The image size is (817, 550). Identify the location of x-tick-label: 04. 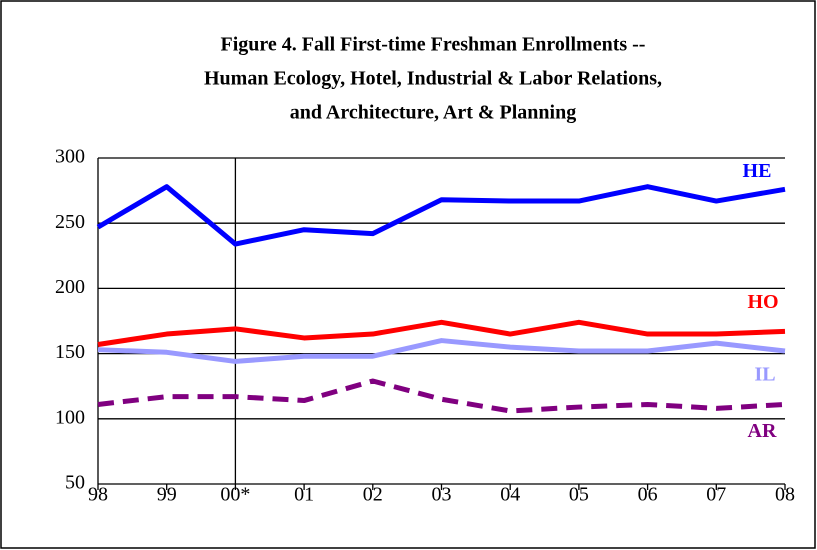
(510, 495).